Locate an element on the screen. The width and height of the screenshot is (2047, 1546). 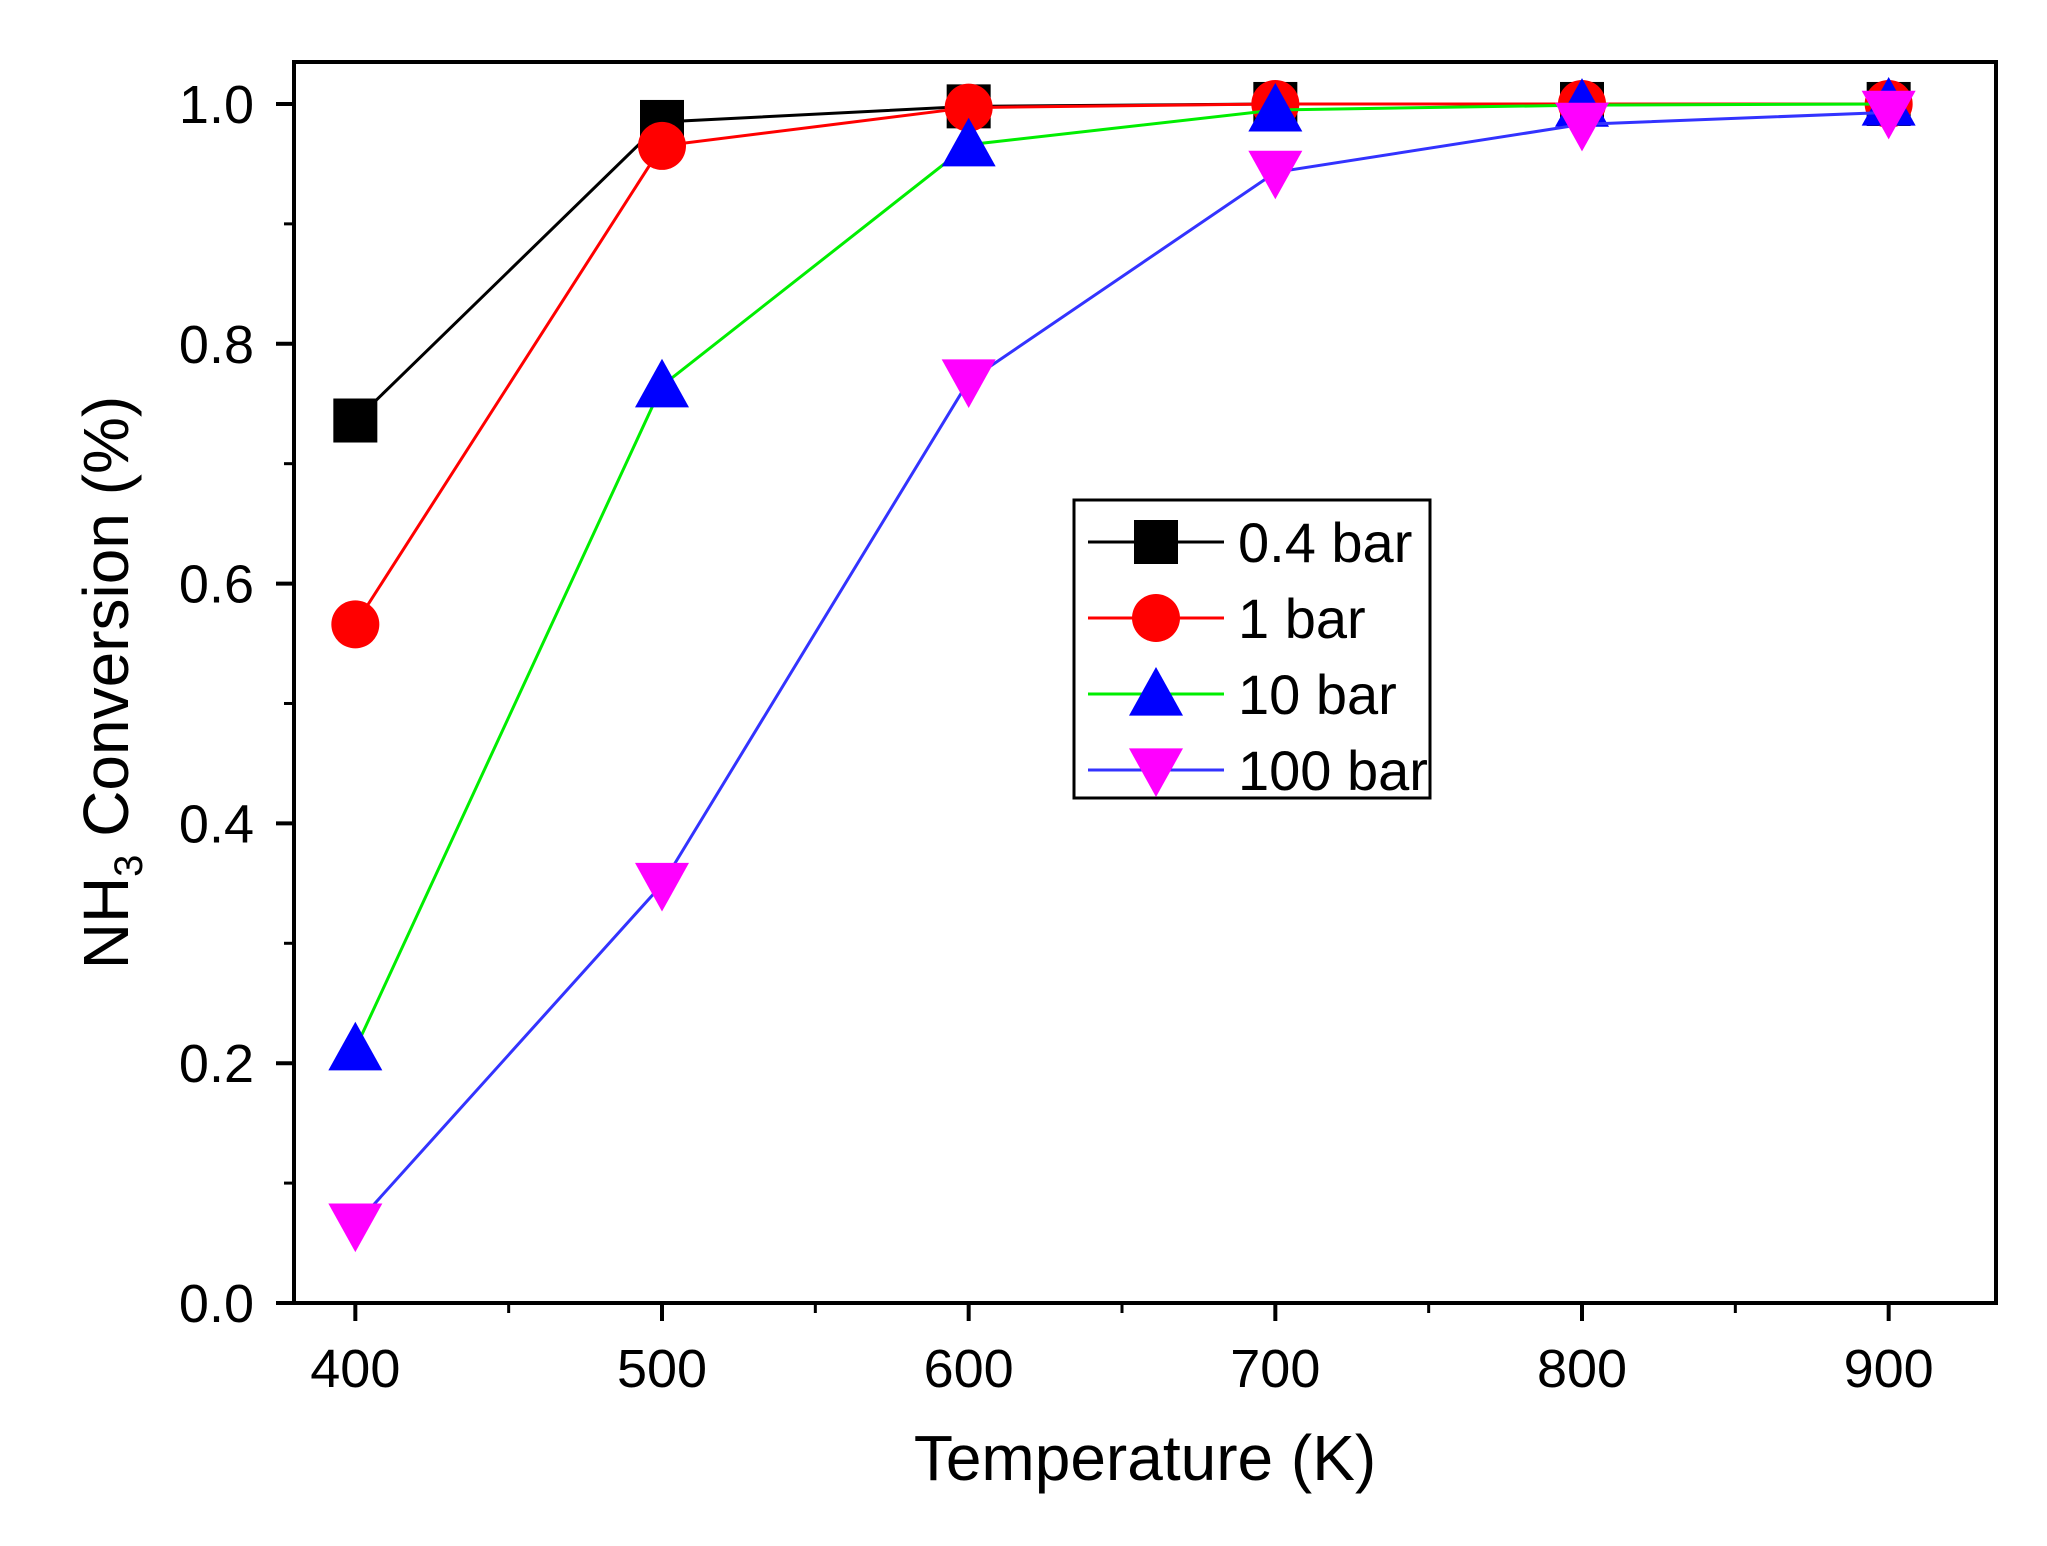
legend-item: 100 bar is located at coordinates (1258, 770).